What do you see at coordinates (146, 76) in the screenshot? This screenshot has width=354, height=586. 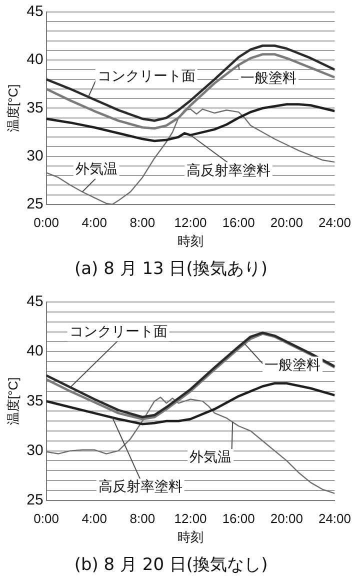 I see `series-label: コンクリート面` at bounding box center [146, 76].